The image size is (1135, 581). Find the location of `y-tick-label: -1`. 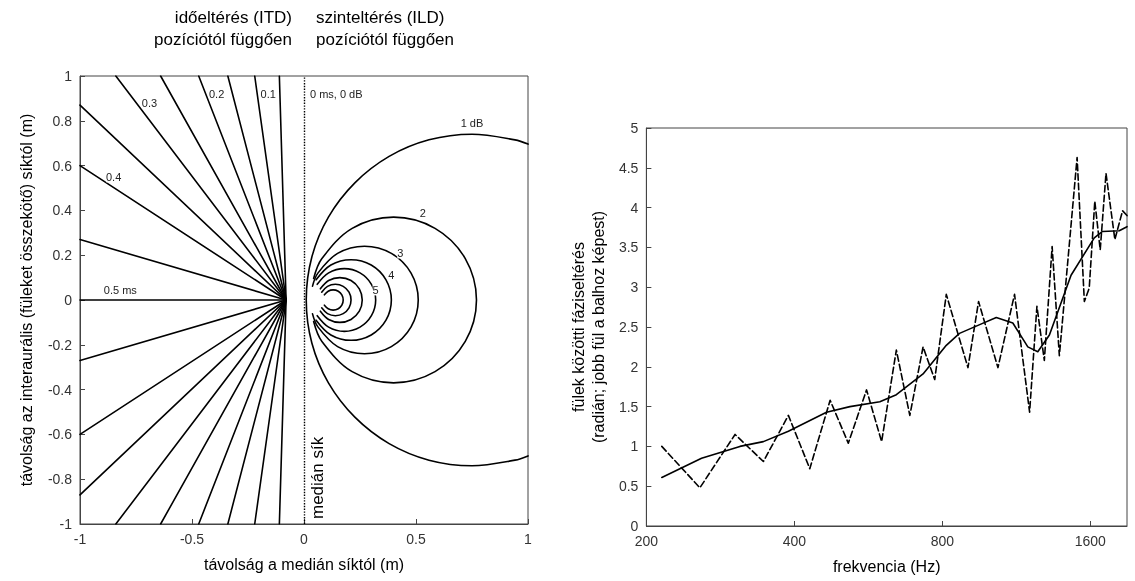

y-tick-label: -1 is located at coordinates (66, 524).